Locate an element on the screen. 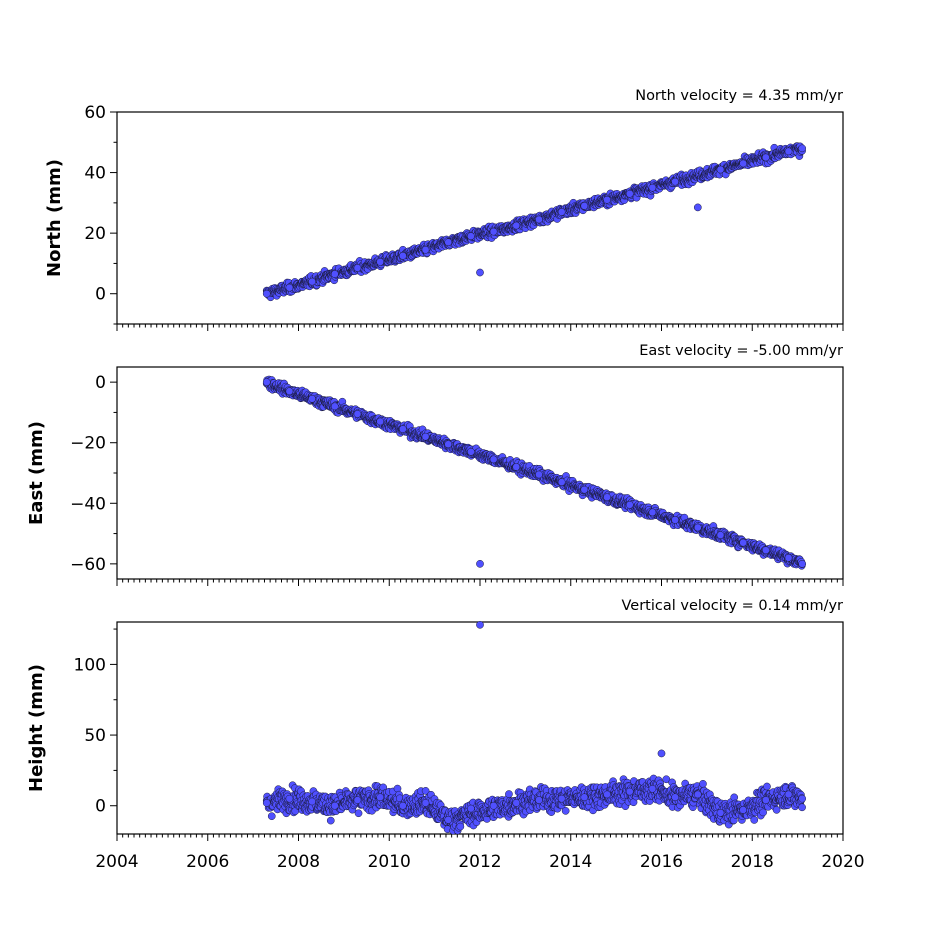 The width and height of the screenshot is (937, 937). y-tick-label: −20 is located at coordinates (88, 444).